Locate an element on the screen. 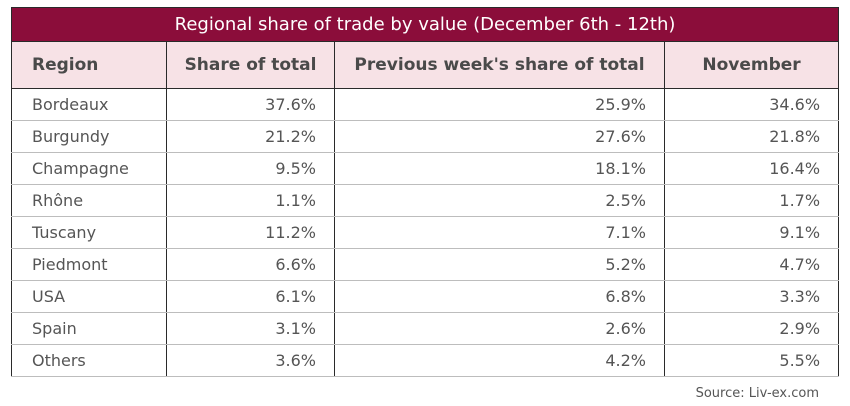 The image size is (850, 406). cell-region: USA is located at coordinates (89, 296).